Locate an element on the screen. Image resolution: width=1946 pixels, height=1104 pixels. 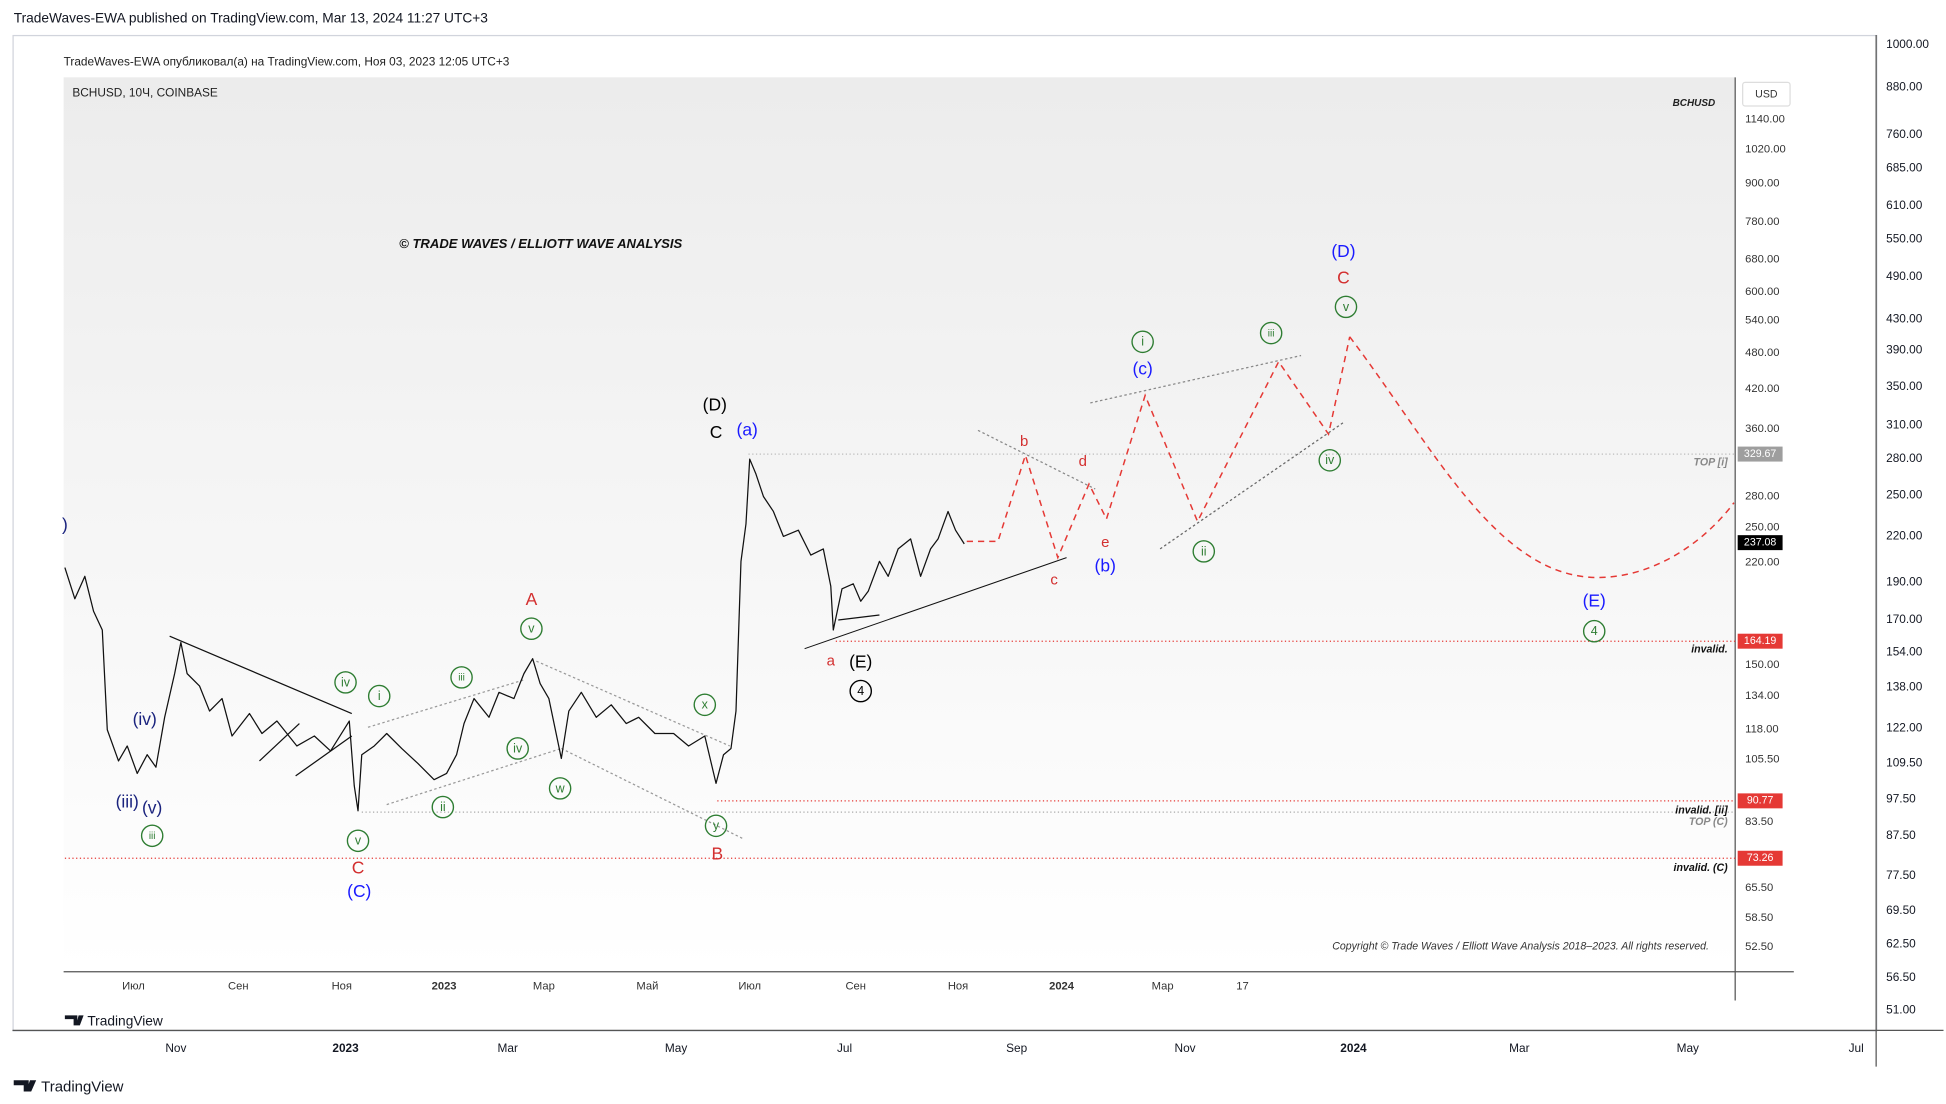
currency-box is located at coordinates (1766, 94).